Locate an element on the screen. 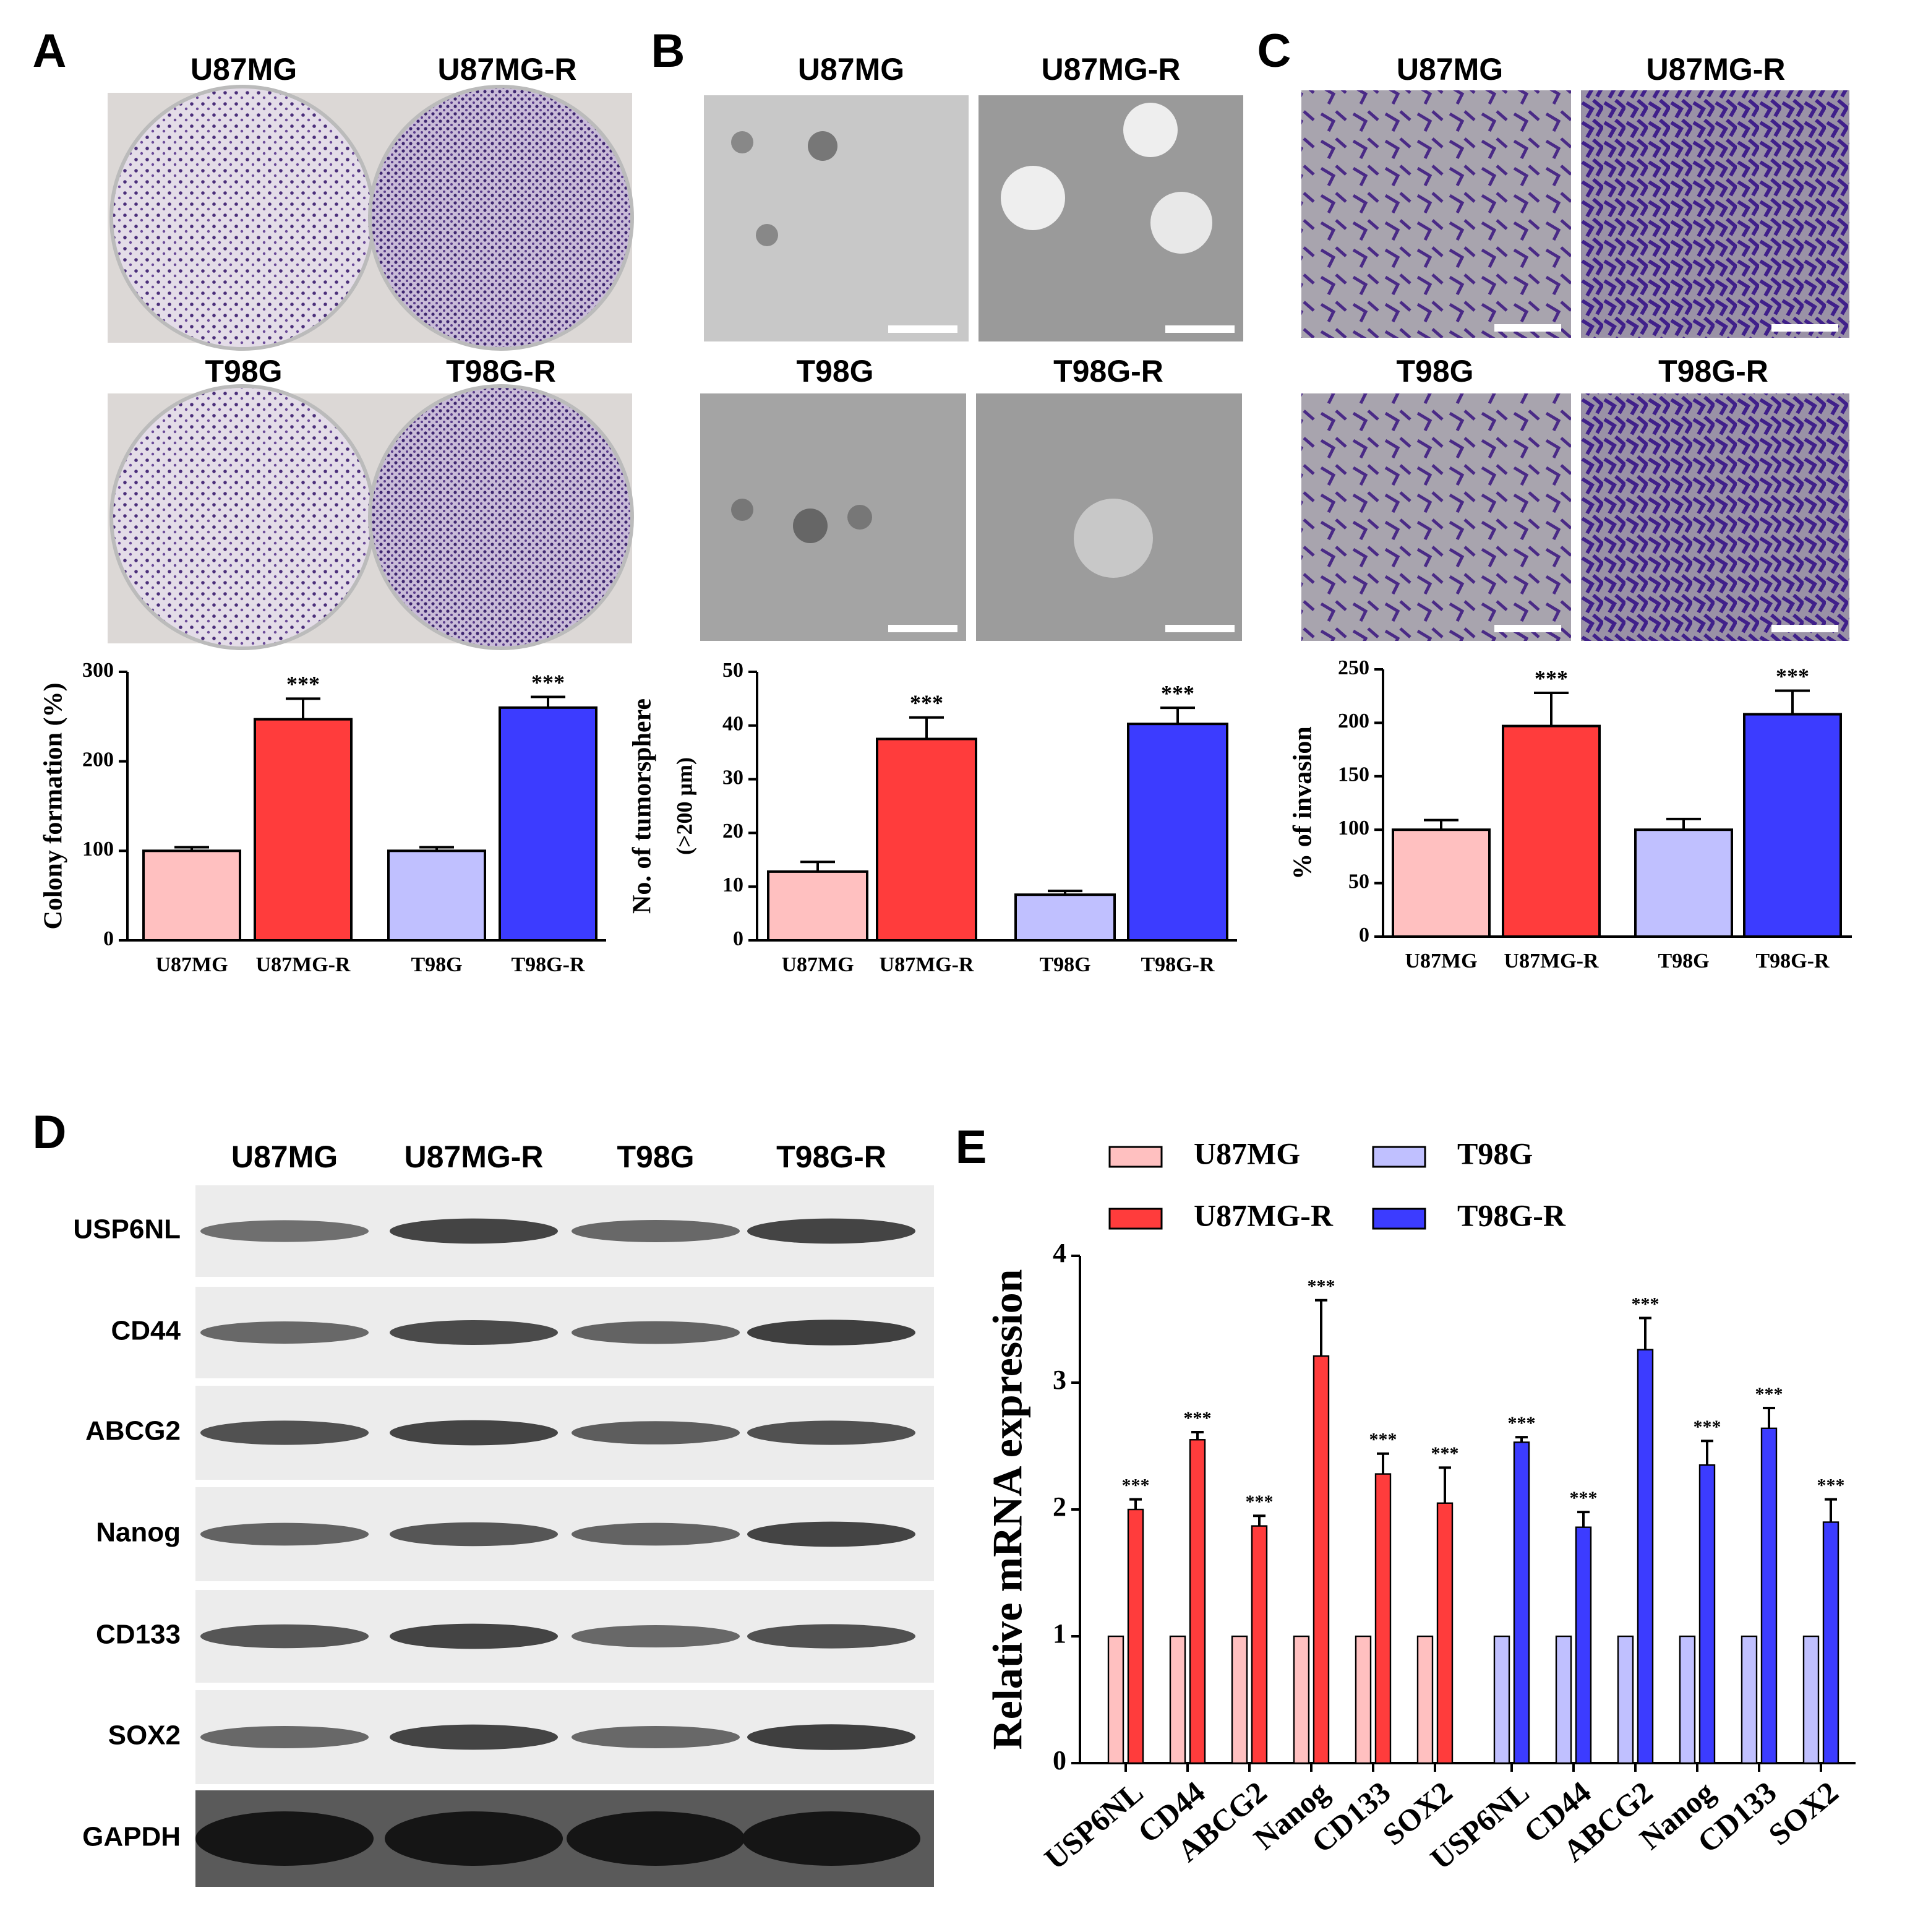 This screenshot has width=1910, height=1932. y-axis-label: % of invasion is located at coordinates (1303, 803).